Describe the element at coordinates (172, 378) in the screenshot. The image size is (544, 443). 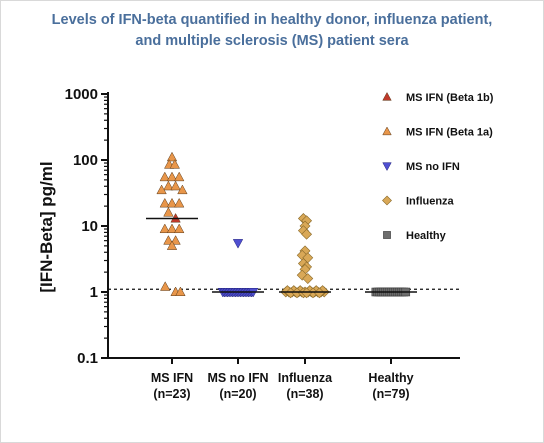
I see `x-tick-label: MS IFN` at that location.